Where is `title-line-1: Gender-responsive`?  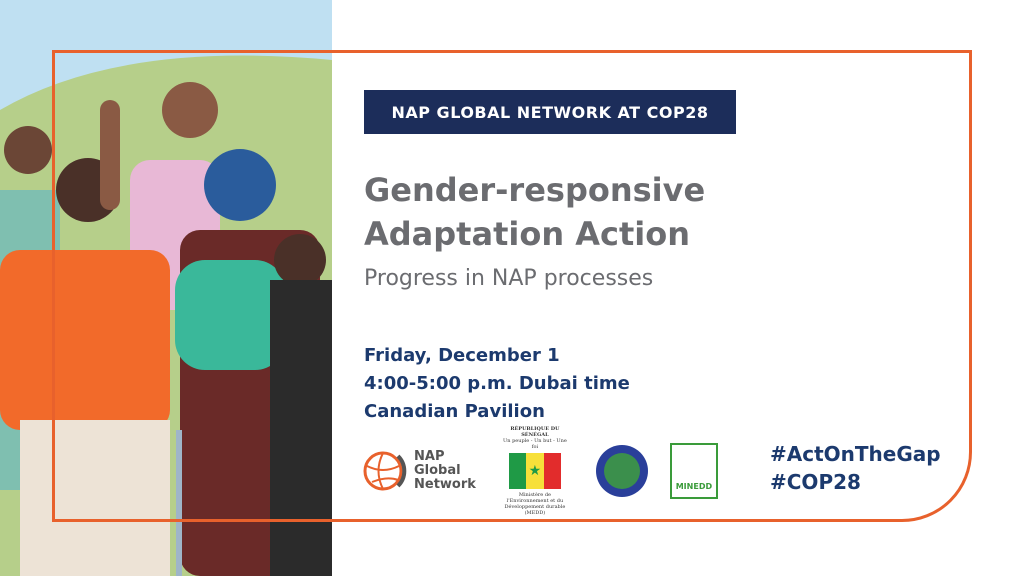 title-line-1: Gender-responsive is located at coordinates (535, 190).